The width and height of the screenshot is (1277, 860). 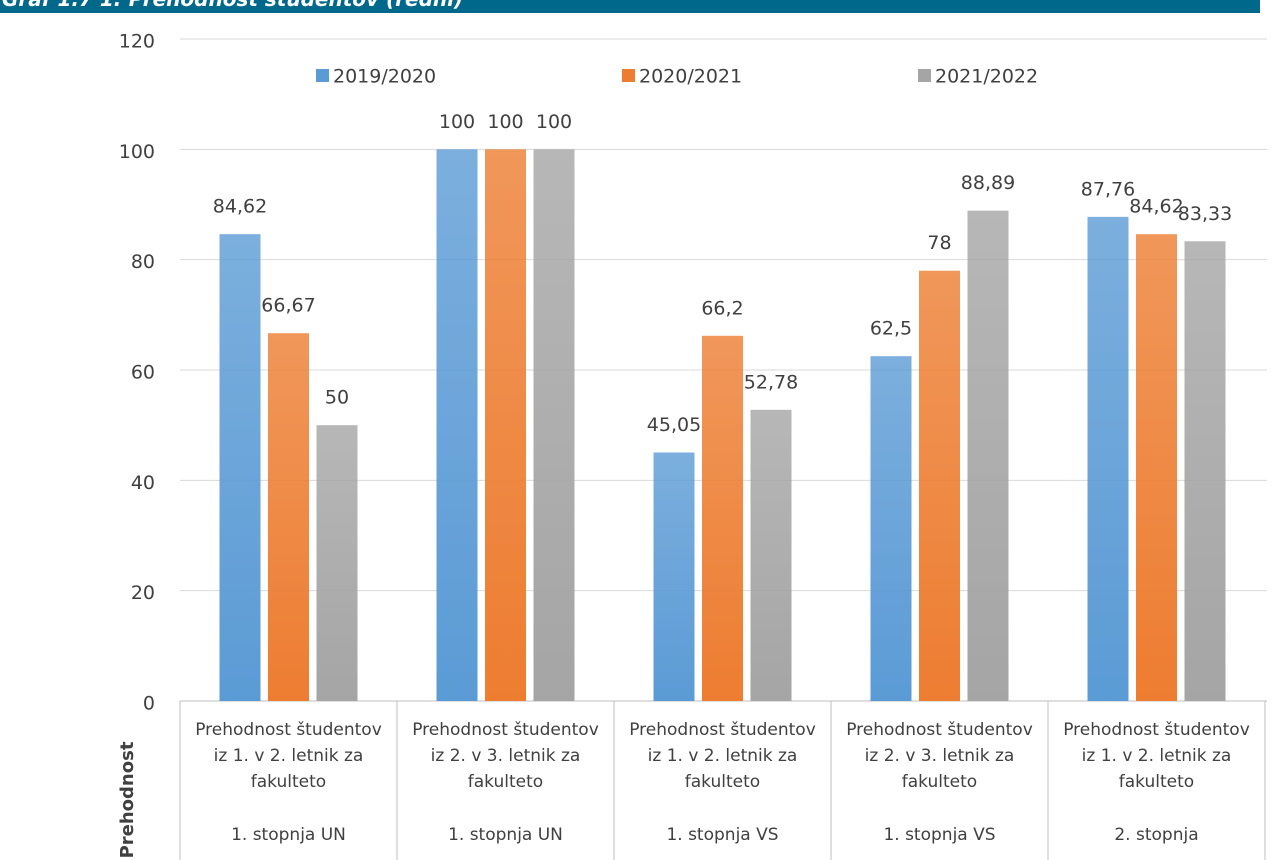 What do you see at coordinates (722, 308) in the screenshot?
I see `data-label: 66,2` at bounding box center [722, 308].